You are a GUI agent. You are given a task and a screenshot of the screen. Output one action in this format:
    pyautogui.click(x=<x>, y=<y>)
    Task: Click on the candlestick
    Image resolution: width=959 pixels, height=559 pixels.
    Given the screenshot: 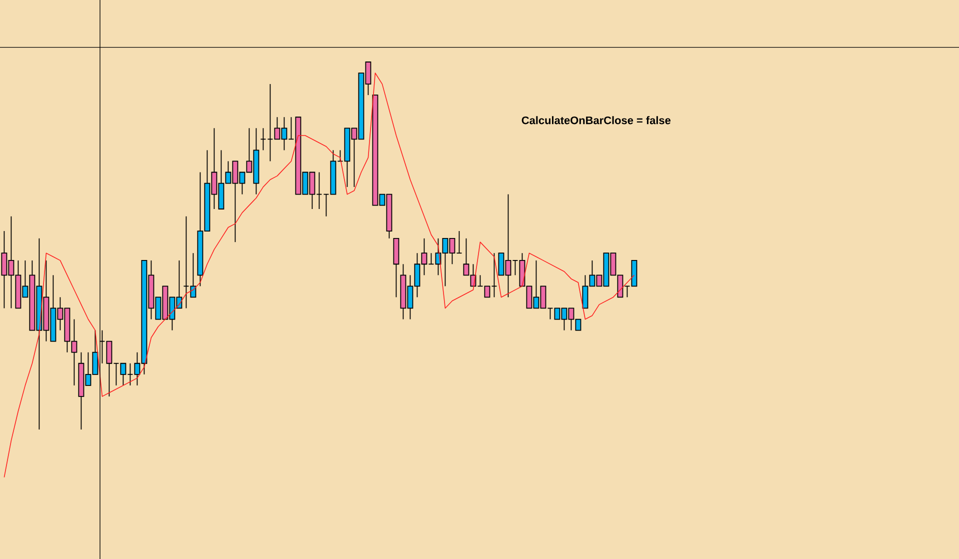 What is the action you would take?
    pyautogui.click(x=263, y=139)
    